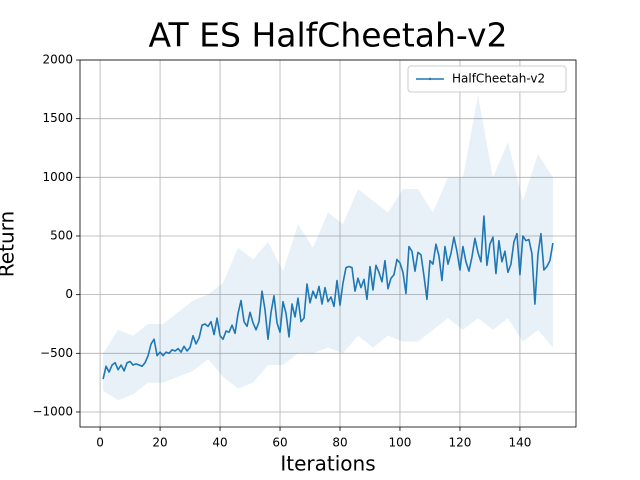 This screenshot has height=480, width=640. Describe the element at coordinates (430, 79) in the screenshot. I see `legend-marker` at that location.